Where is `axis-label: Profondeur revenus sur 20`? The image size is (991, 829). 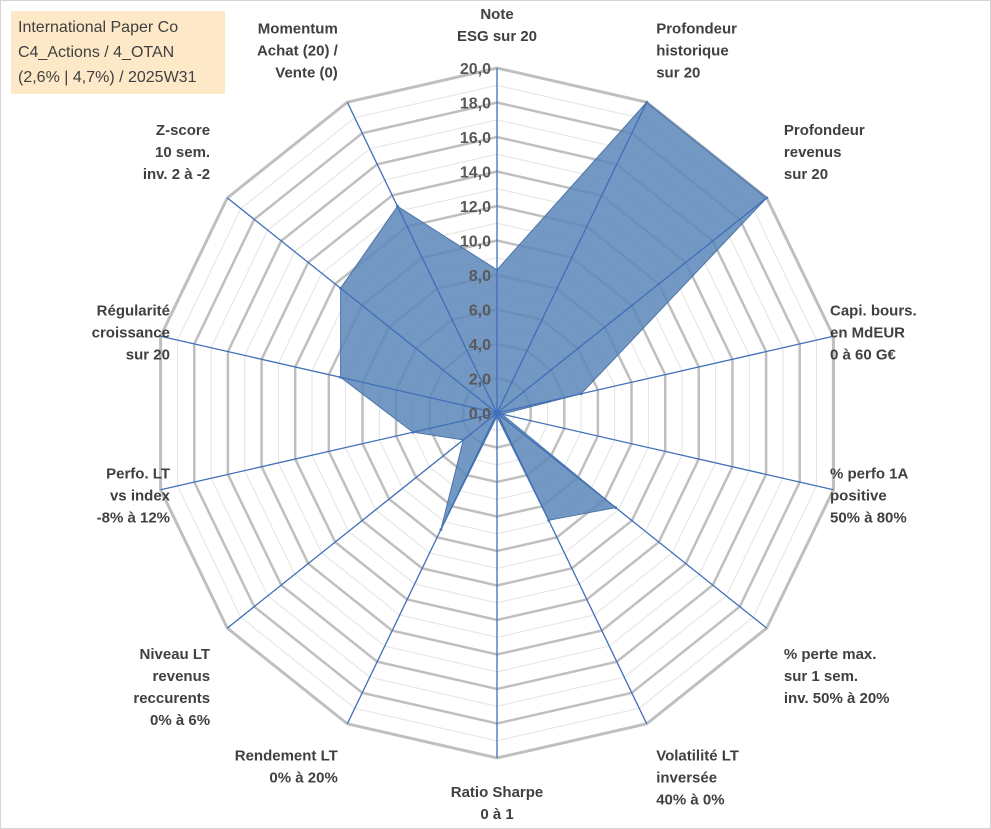
axis-label: Profondeur revenus sur 20 is located at coordinates (824, 152).